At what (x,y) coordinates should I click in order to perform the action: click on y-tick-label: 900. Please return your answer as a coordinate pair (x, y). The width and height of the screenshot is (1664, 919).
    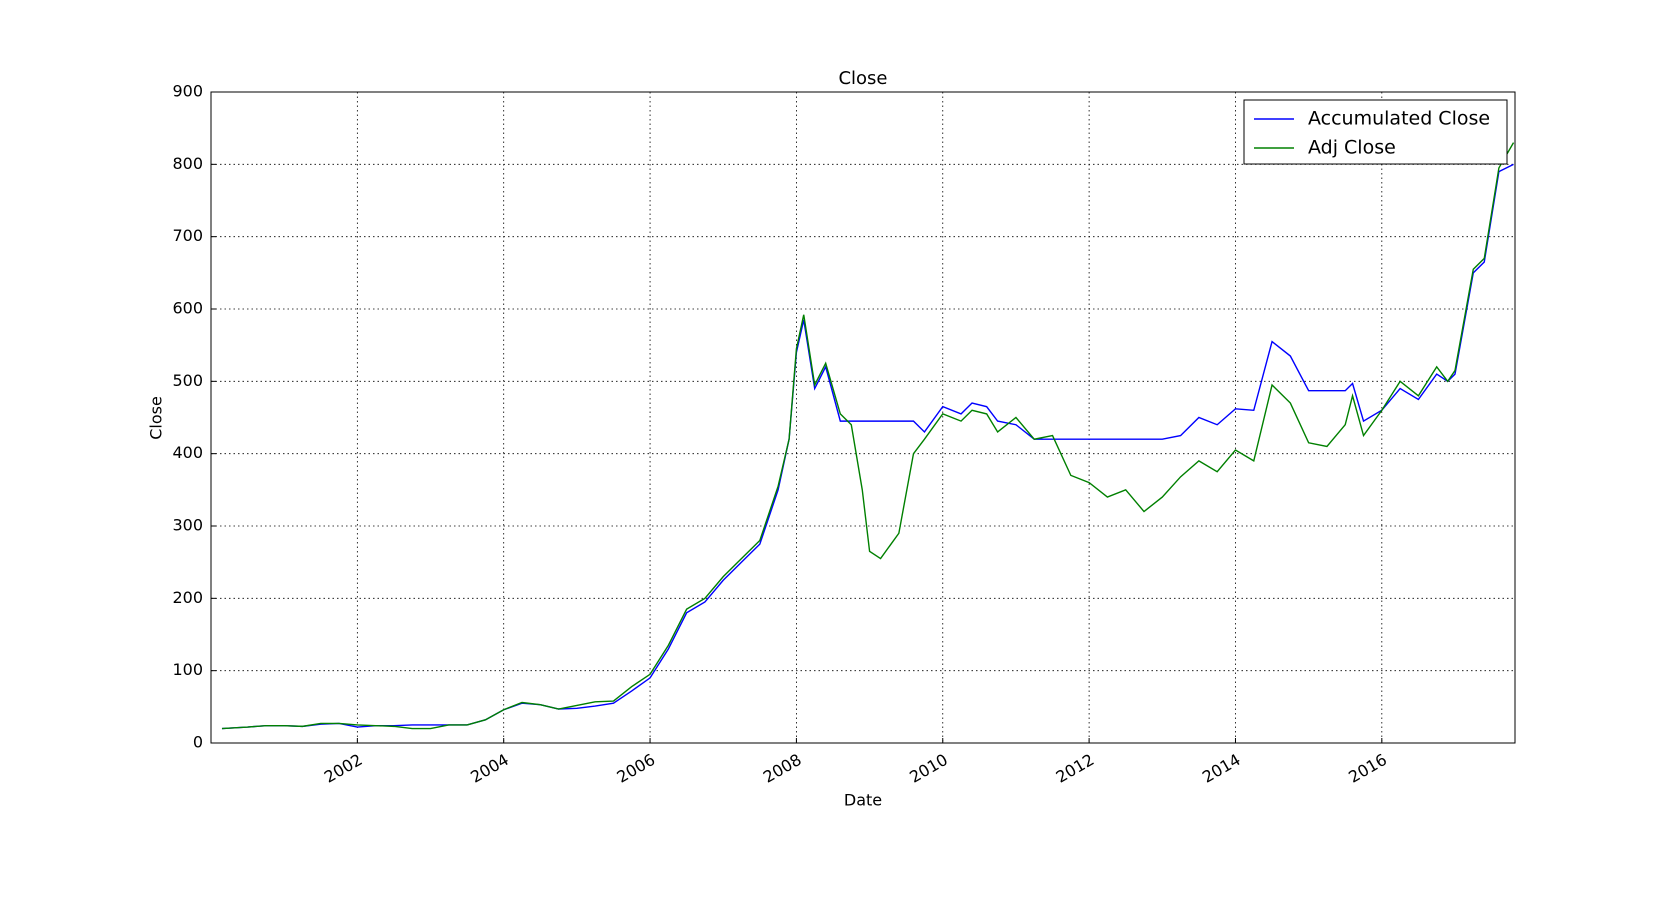
    Looking at the image, I should click on (187, 91).